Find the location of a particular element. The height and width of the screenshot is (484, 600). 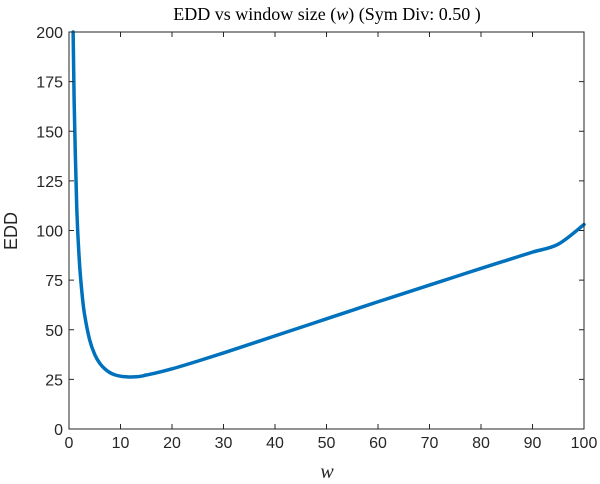

y-tick-label: 125 is located at coordinates (49, 182).